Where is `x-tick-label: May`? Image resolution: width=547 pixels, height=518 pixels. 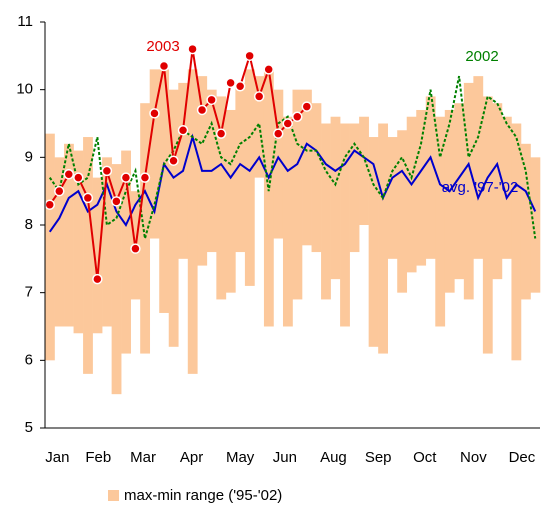
x-tick-label: May is located at coordinates (240, 457).